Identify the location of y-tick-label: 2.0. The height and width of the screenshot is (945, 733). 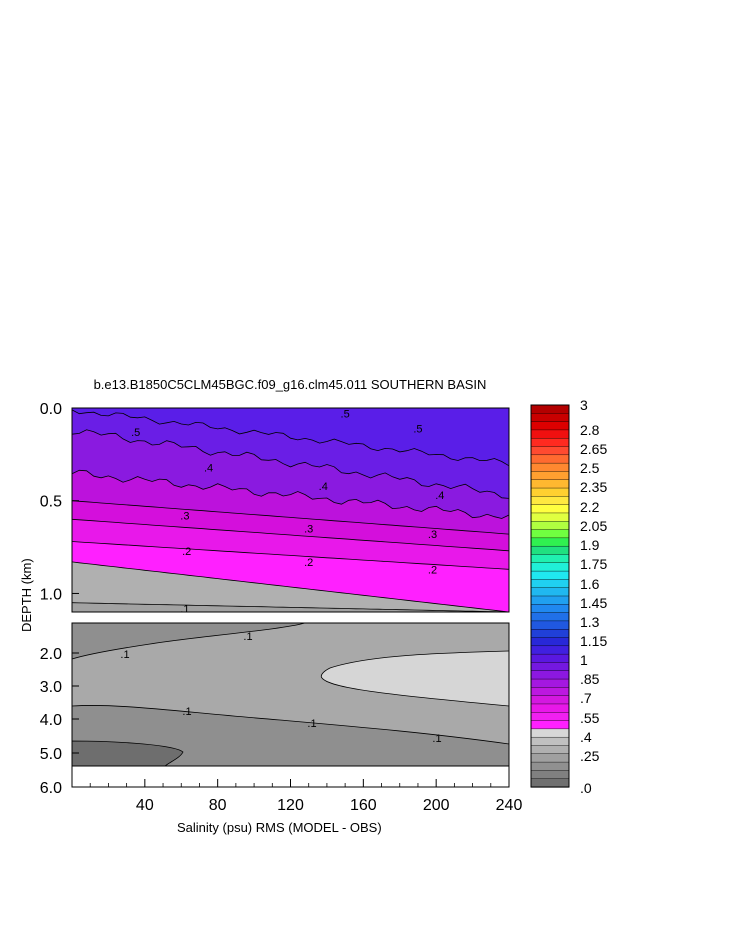
(51, 654).